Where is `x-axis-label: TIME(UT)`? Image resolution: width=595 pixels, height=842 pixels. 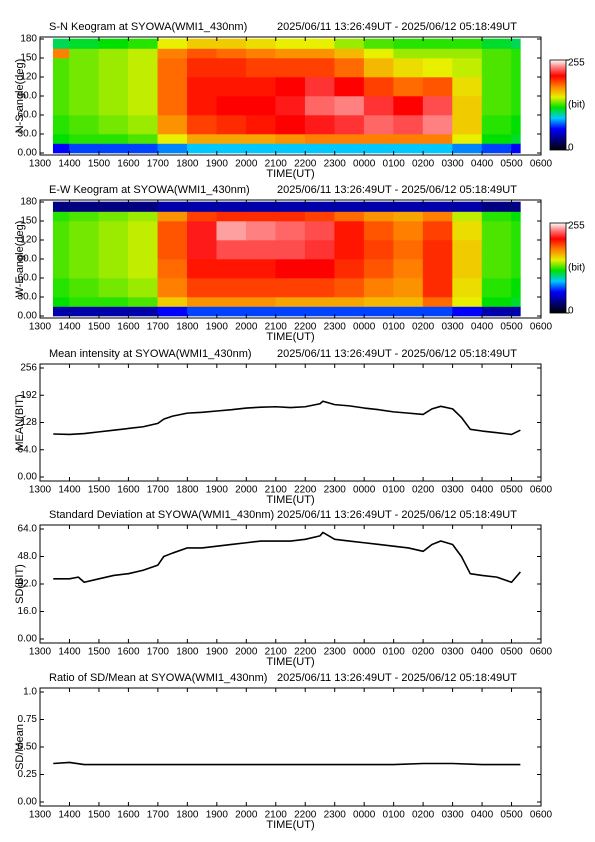 x-axis-label: TIME(UT) is located at coordinates (290, 174).